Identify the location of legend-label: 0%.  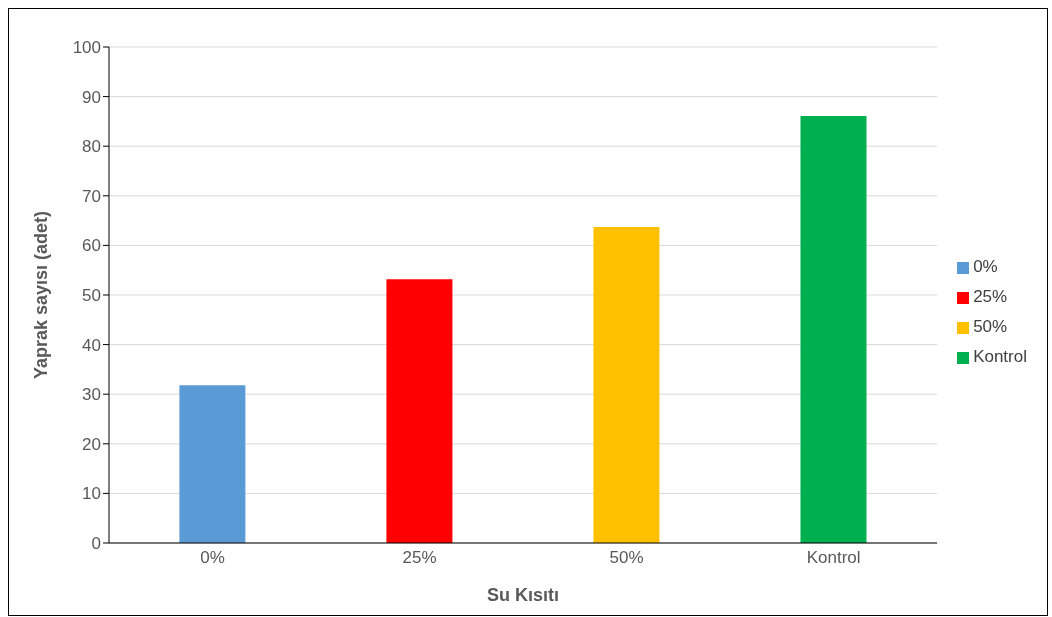
(985, 266).